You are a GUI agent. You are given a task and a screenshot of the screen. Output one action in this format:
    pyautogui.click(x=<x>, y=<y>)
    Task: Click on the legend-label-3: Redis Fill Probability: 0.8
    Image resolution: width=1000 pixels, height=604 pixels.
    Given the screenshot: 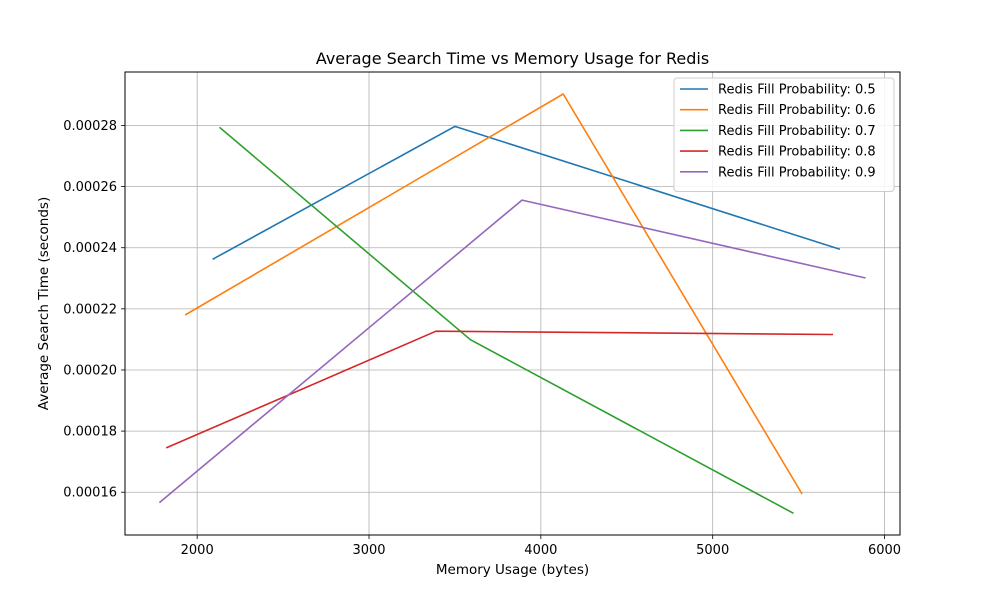 What is the action you would take?
    pyautogui.click(x=797, y=152)
    